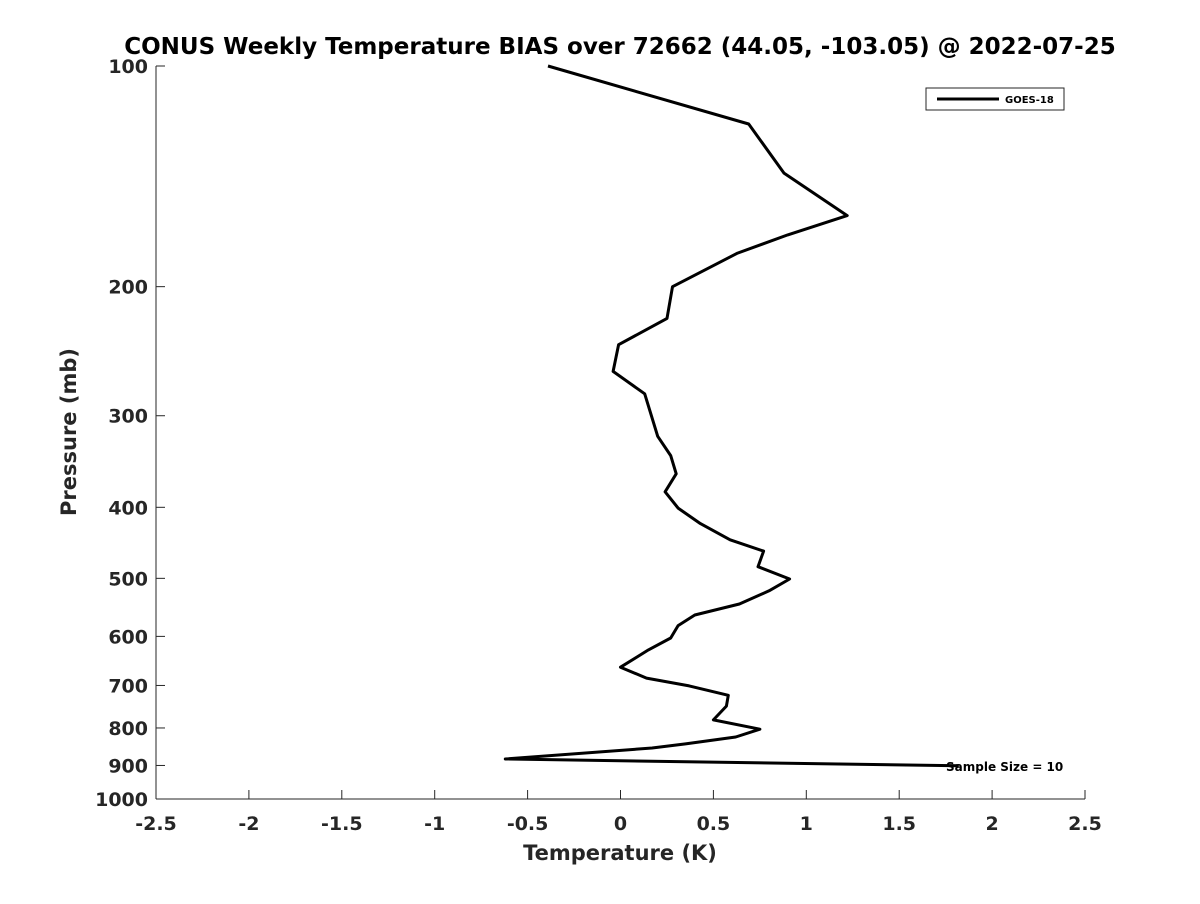 This screenshot has width=1200, height=904. What do you see at coordinates (128, 729) in the screenshot?
I see `y-tick-label: 800` at bounding box center [128, 729].